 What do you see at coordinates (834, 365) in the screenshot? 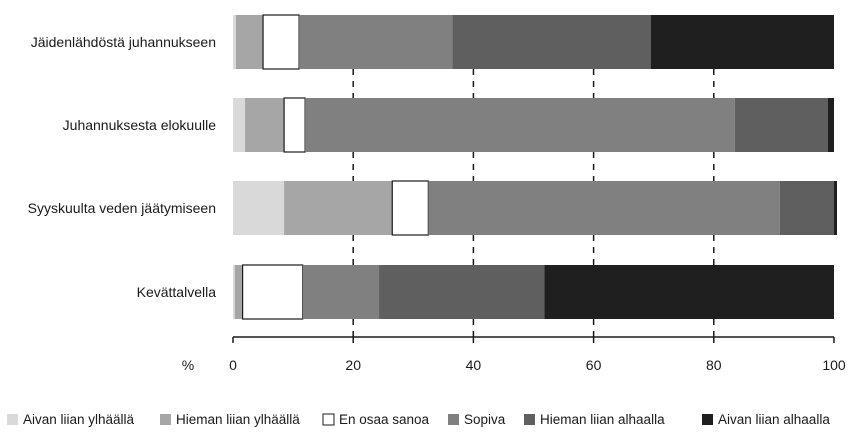
I see `x-tick-label: 100` at bounding box center [834, 365].